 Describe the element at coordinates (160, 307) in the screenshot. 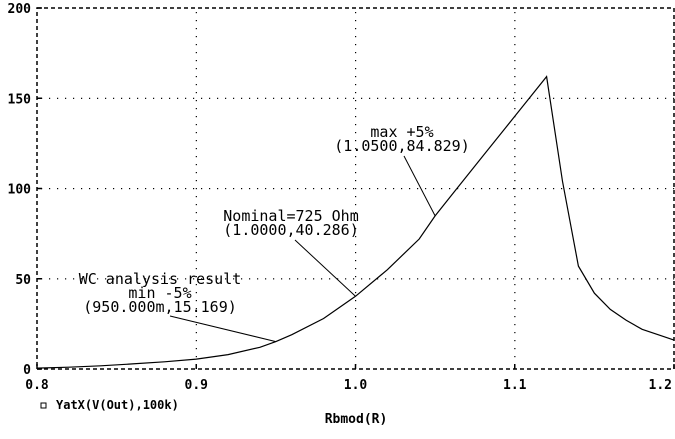

I see `annotation-text: (950.000m,15.169)` at that location.